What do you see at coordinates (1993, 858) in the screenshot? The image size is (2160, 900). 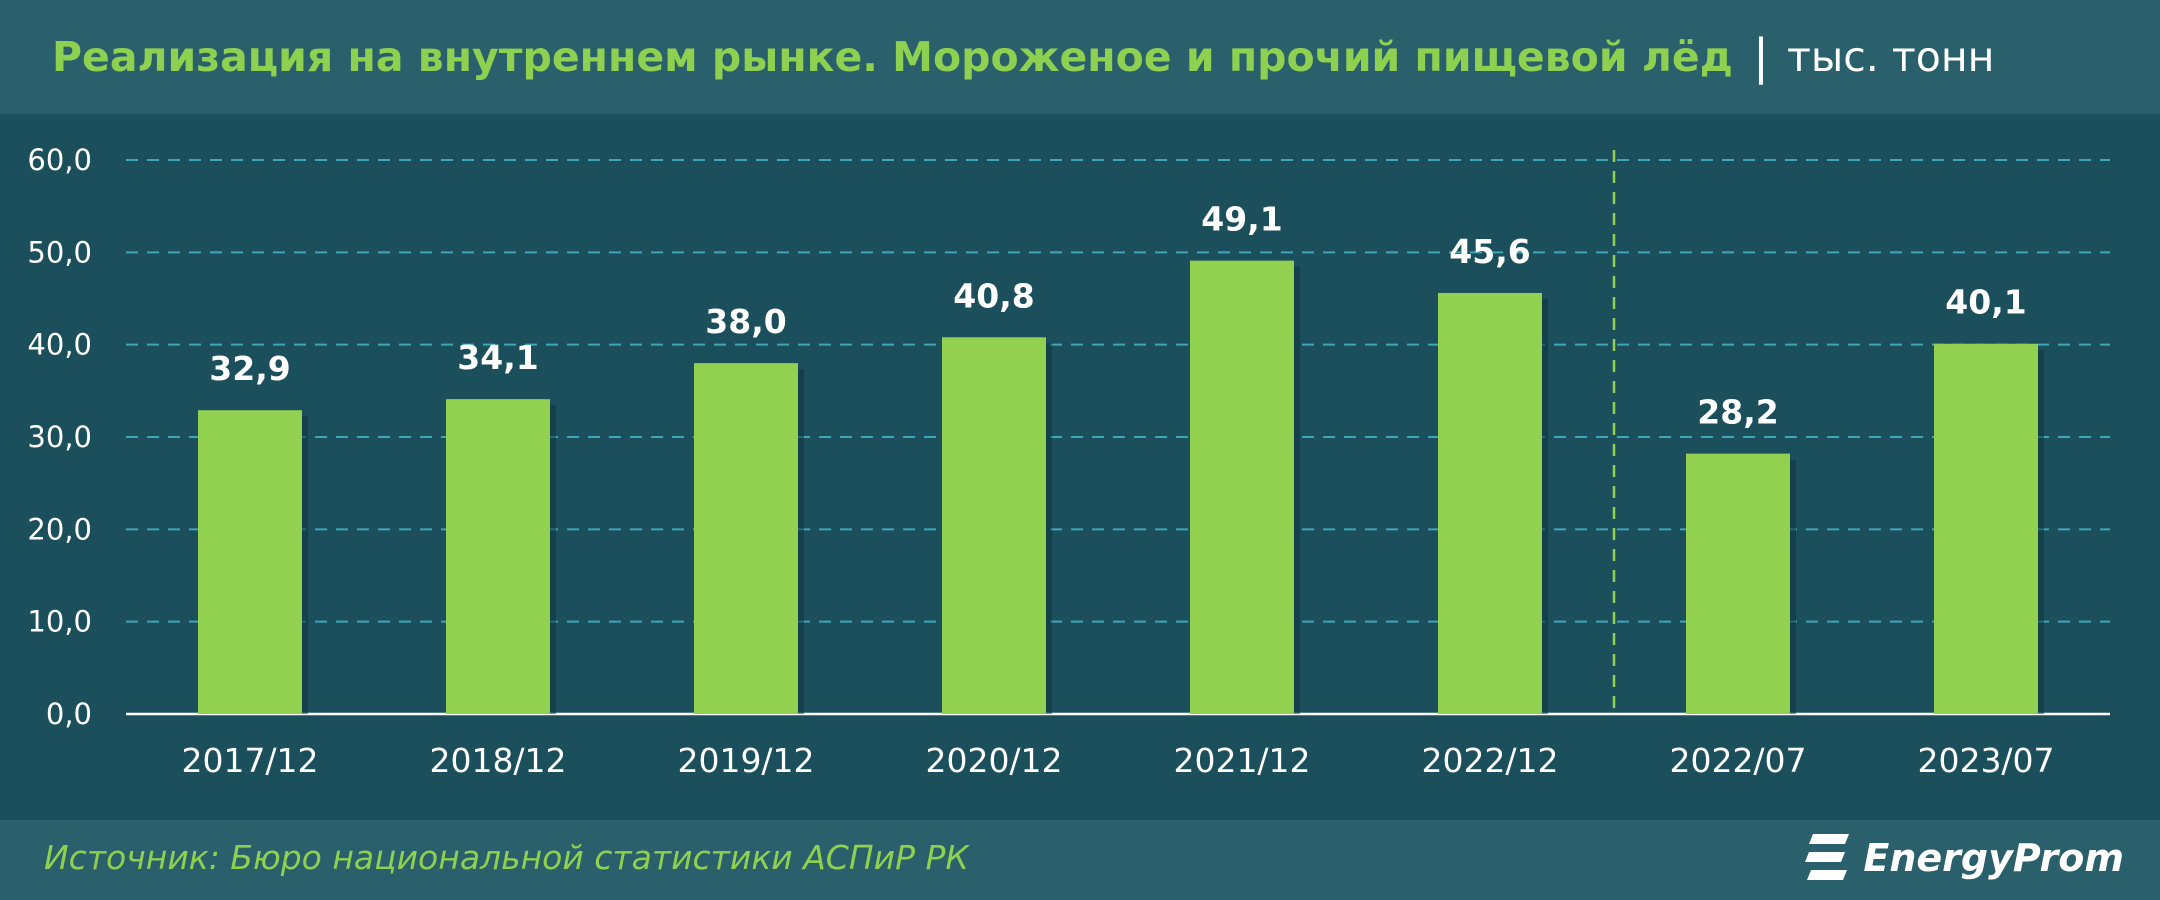 I see `logo-text: EnergyProm` at bounding box center [1993, 858].